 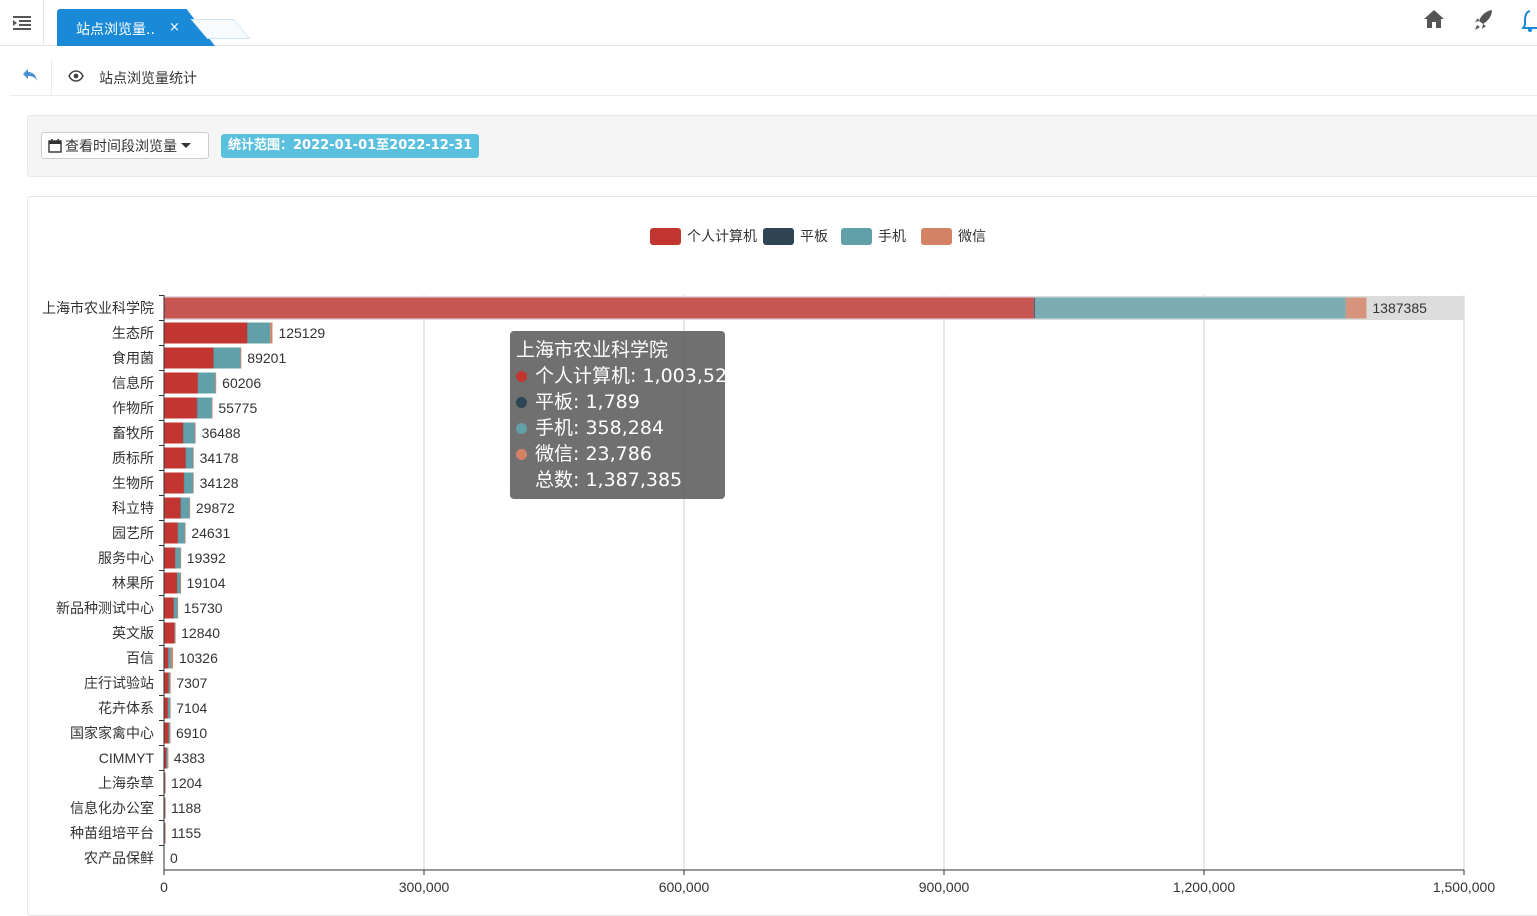 What do you see at coordinates (55, 145) in the screenshot?
I see `calendar-icon` at bounding box center [55, 145].